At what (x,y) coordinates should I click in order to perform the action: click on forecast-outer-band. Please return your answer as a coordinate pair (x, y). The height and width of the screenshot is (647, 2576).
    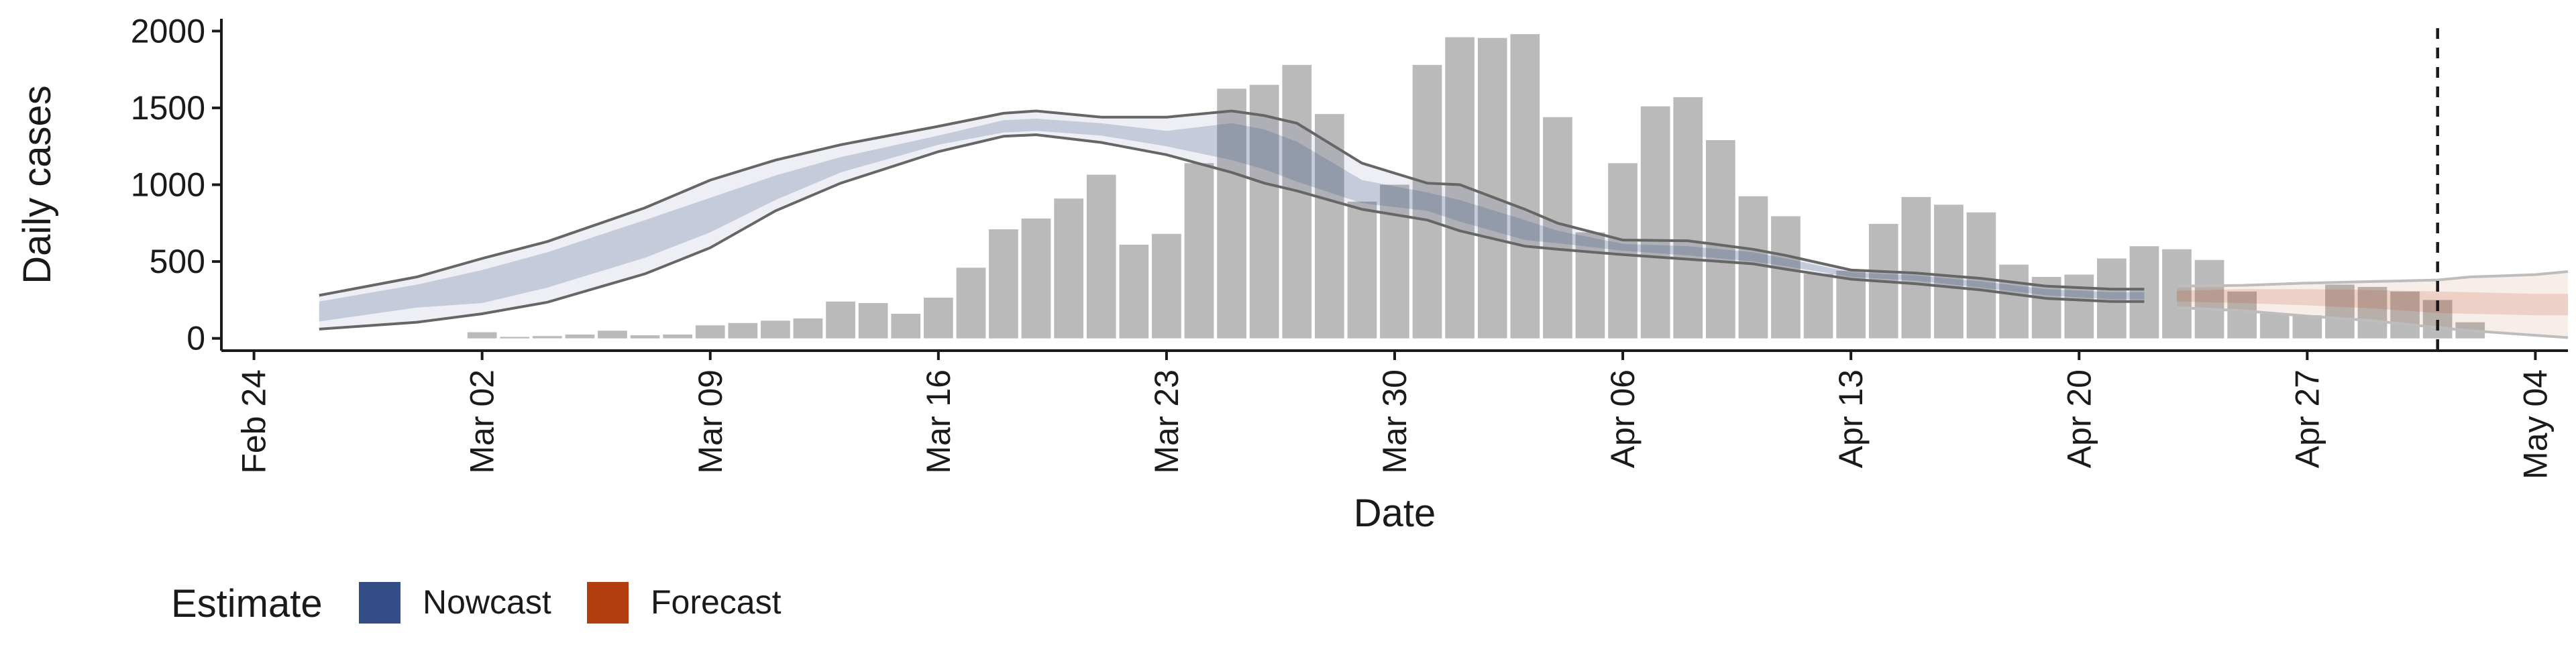
    Looking at the image, I should click on (2372, 305).